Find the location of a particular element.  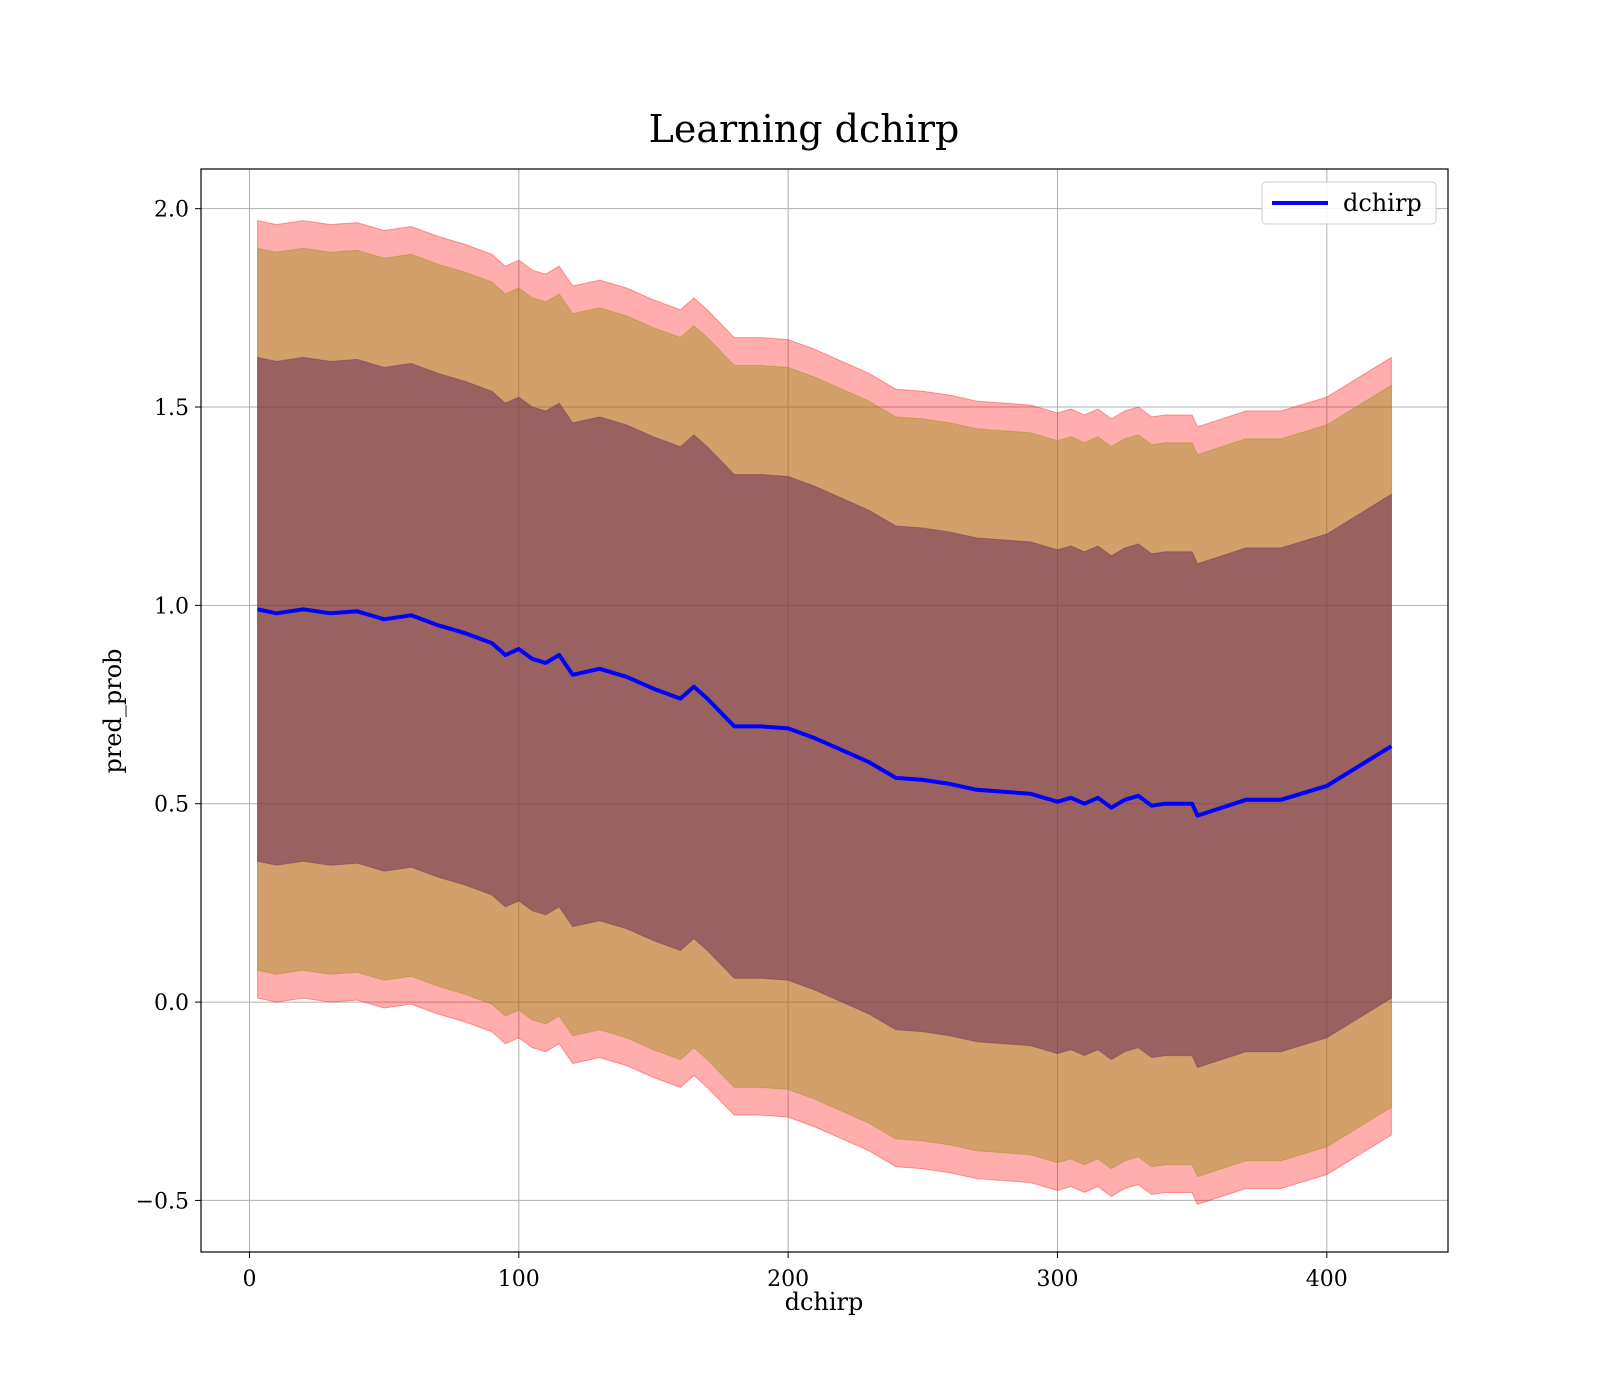

y-tick-label: −0.5 is located at coordinates (162, 1201).